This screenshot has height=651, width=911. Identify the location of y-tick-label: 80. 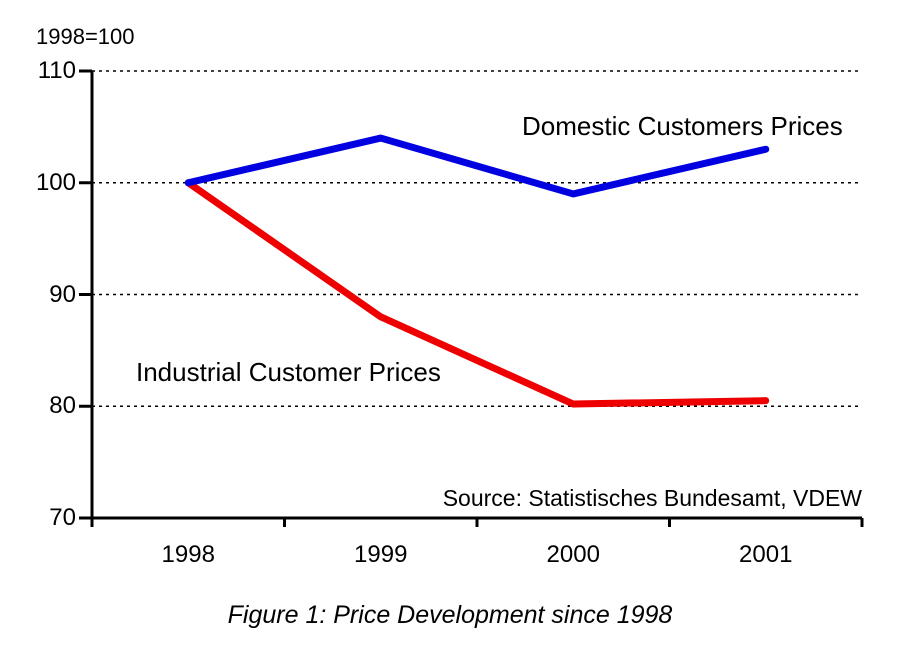
(62, 406).